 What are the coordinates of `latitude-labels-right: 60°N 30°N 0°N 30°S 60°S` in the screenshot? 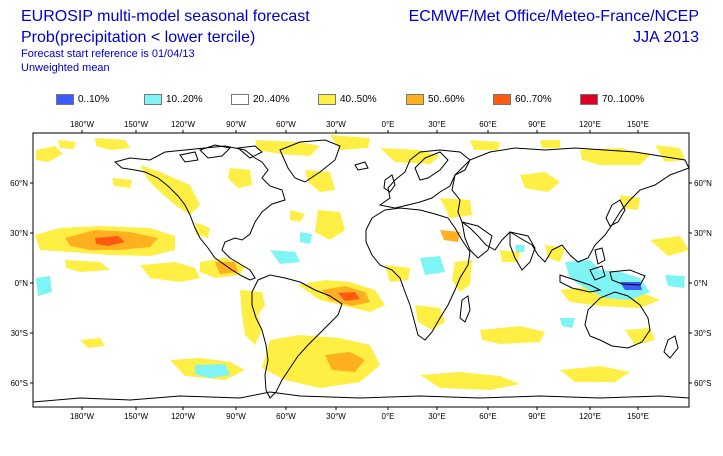 It's located at (703, 283).